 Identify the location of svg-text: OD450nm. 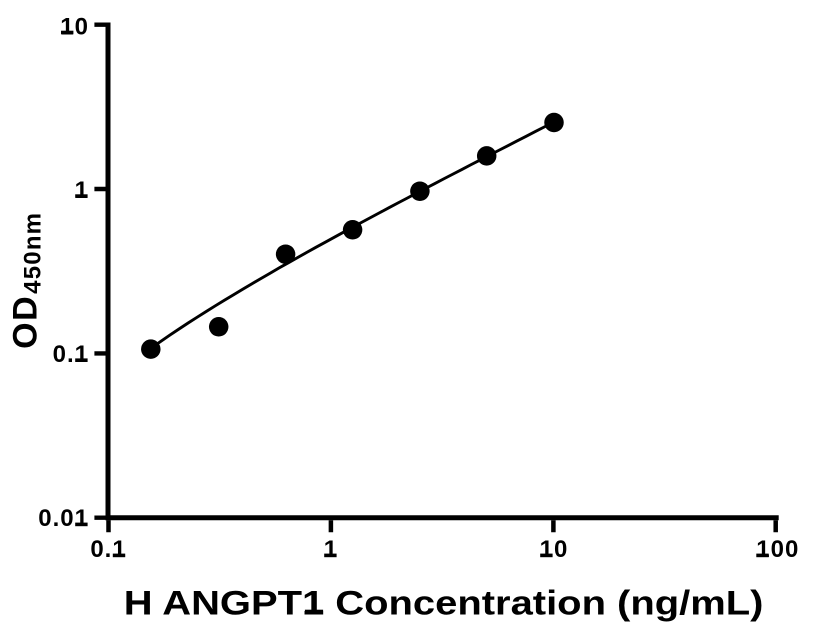
(26, 280).